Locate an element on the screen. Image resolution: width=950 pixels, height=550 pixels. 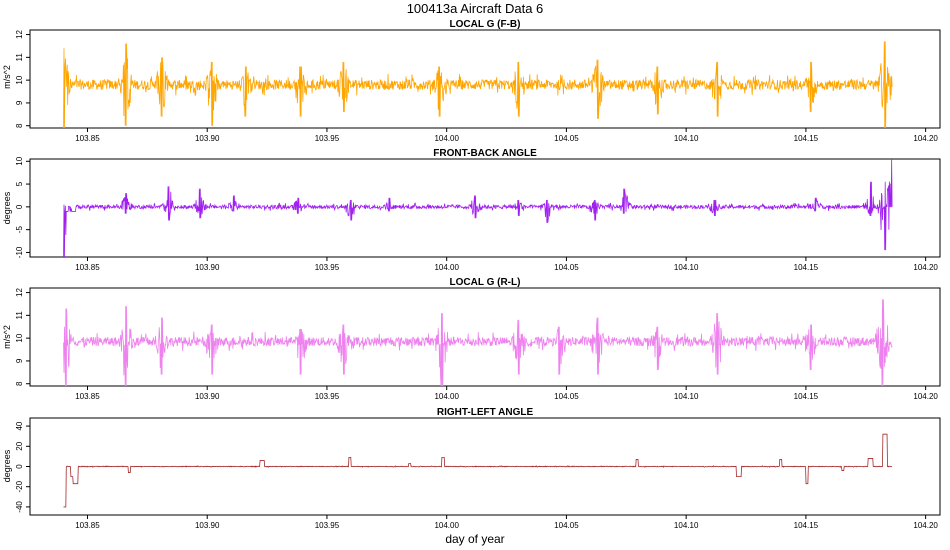
y-tick-label: 5 is located at coordinates (19, 183).